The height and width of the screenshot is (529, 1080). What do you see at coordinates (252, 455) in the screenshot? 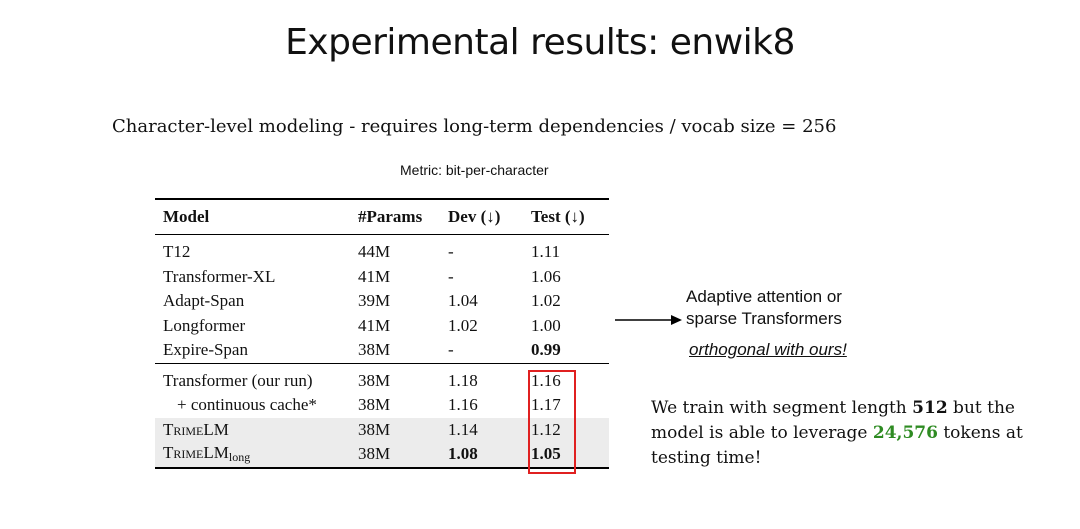
I see `cell-model: TrimeLMlong` at bounding box center [252, 455].